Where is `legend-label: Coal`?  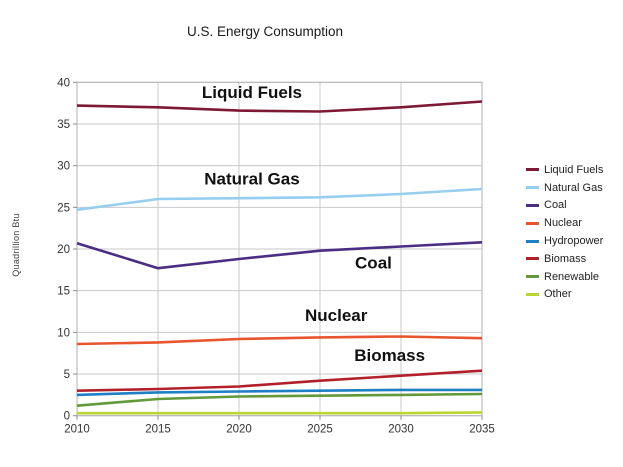
legend-label: Coal is located at coordinates (555, 205).